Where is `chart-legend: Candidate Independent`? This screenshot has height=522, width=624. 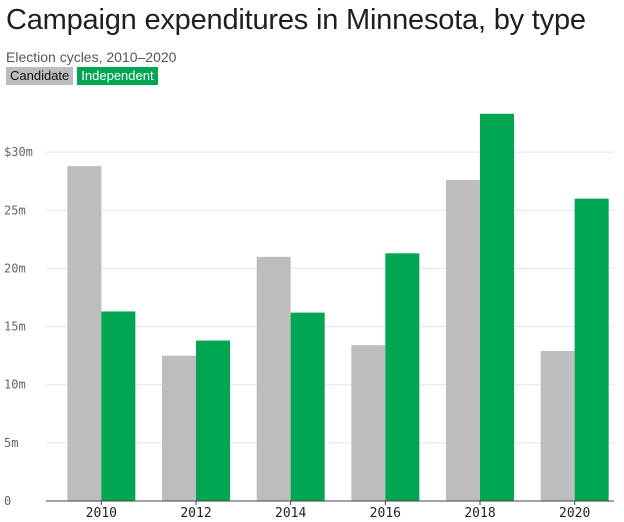
chart-legend: Candidate Independent is located at coordinates (82, 76).